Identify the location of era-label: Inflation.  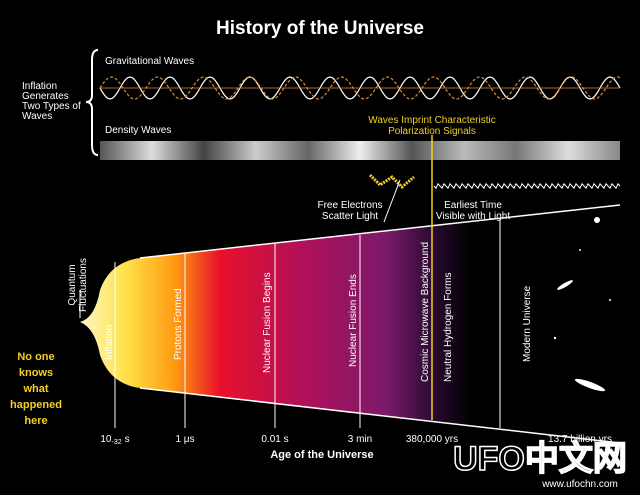
(109, 342).